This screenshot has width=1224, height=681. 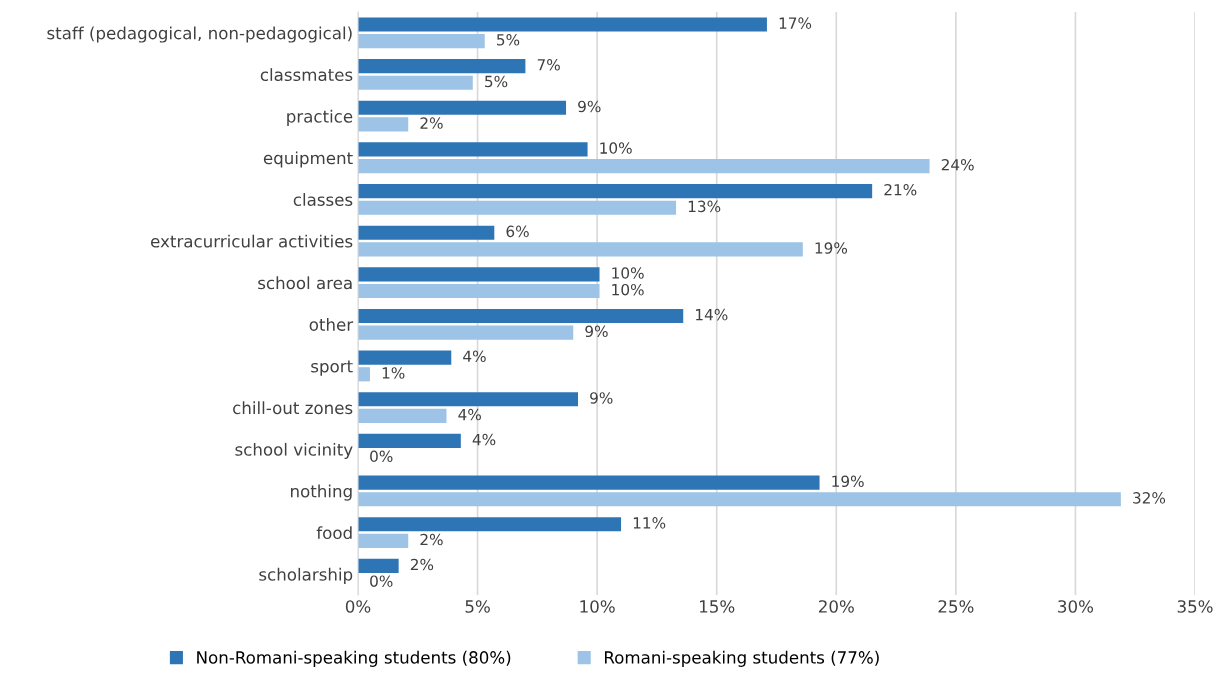 I want to click on y-tick-label: practice, so click(x=320, y=117).